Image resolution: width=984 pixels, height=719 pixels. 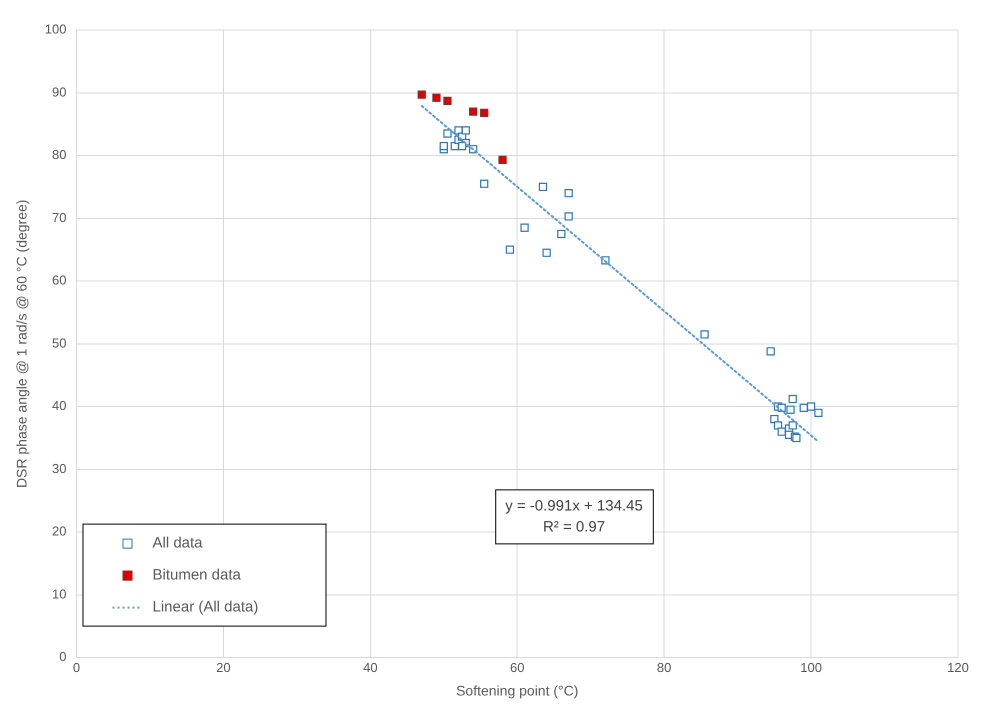 What do you see at coordinates (76, 667) in the screenshot?
I see `x-tick-label: 0` at bounding box center [76, 667].